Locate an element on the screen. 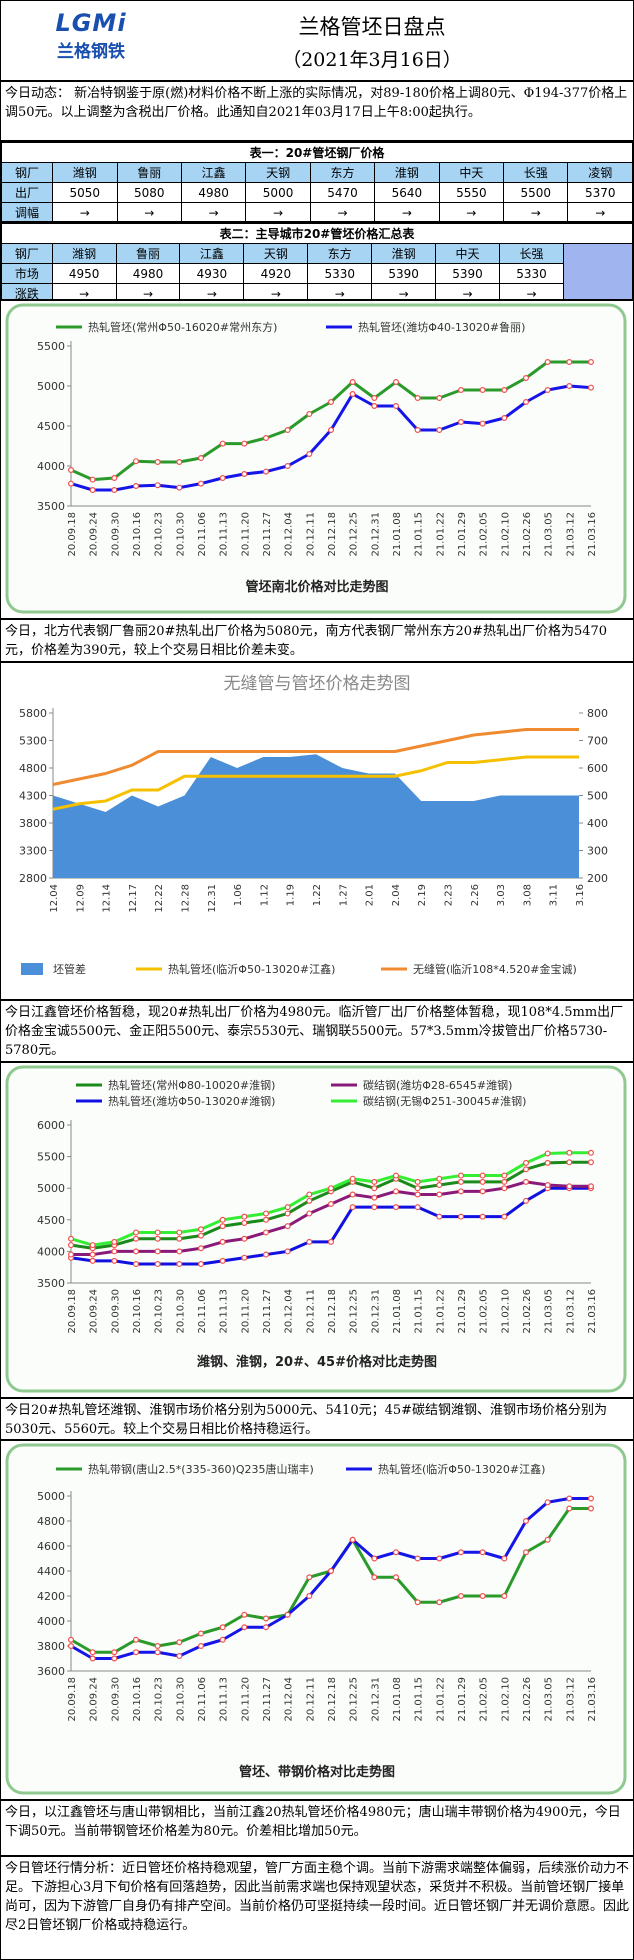 This screenshot has width=634, height=1960. y-tick-label: 4500 is located at coordinates (51, 1220).